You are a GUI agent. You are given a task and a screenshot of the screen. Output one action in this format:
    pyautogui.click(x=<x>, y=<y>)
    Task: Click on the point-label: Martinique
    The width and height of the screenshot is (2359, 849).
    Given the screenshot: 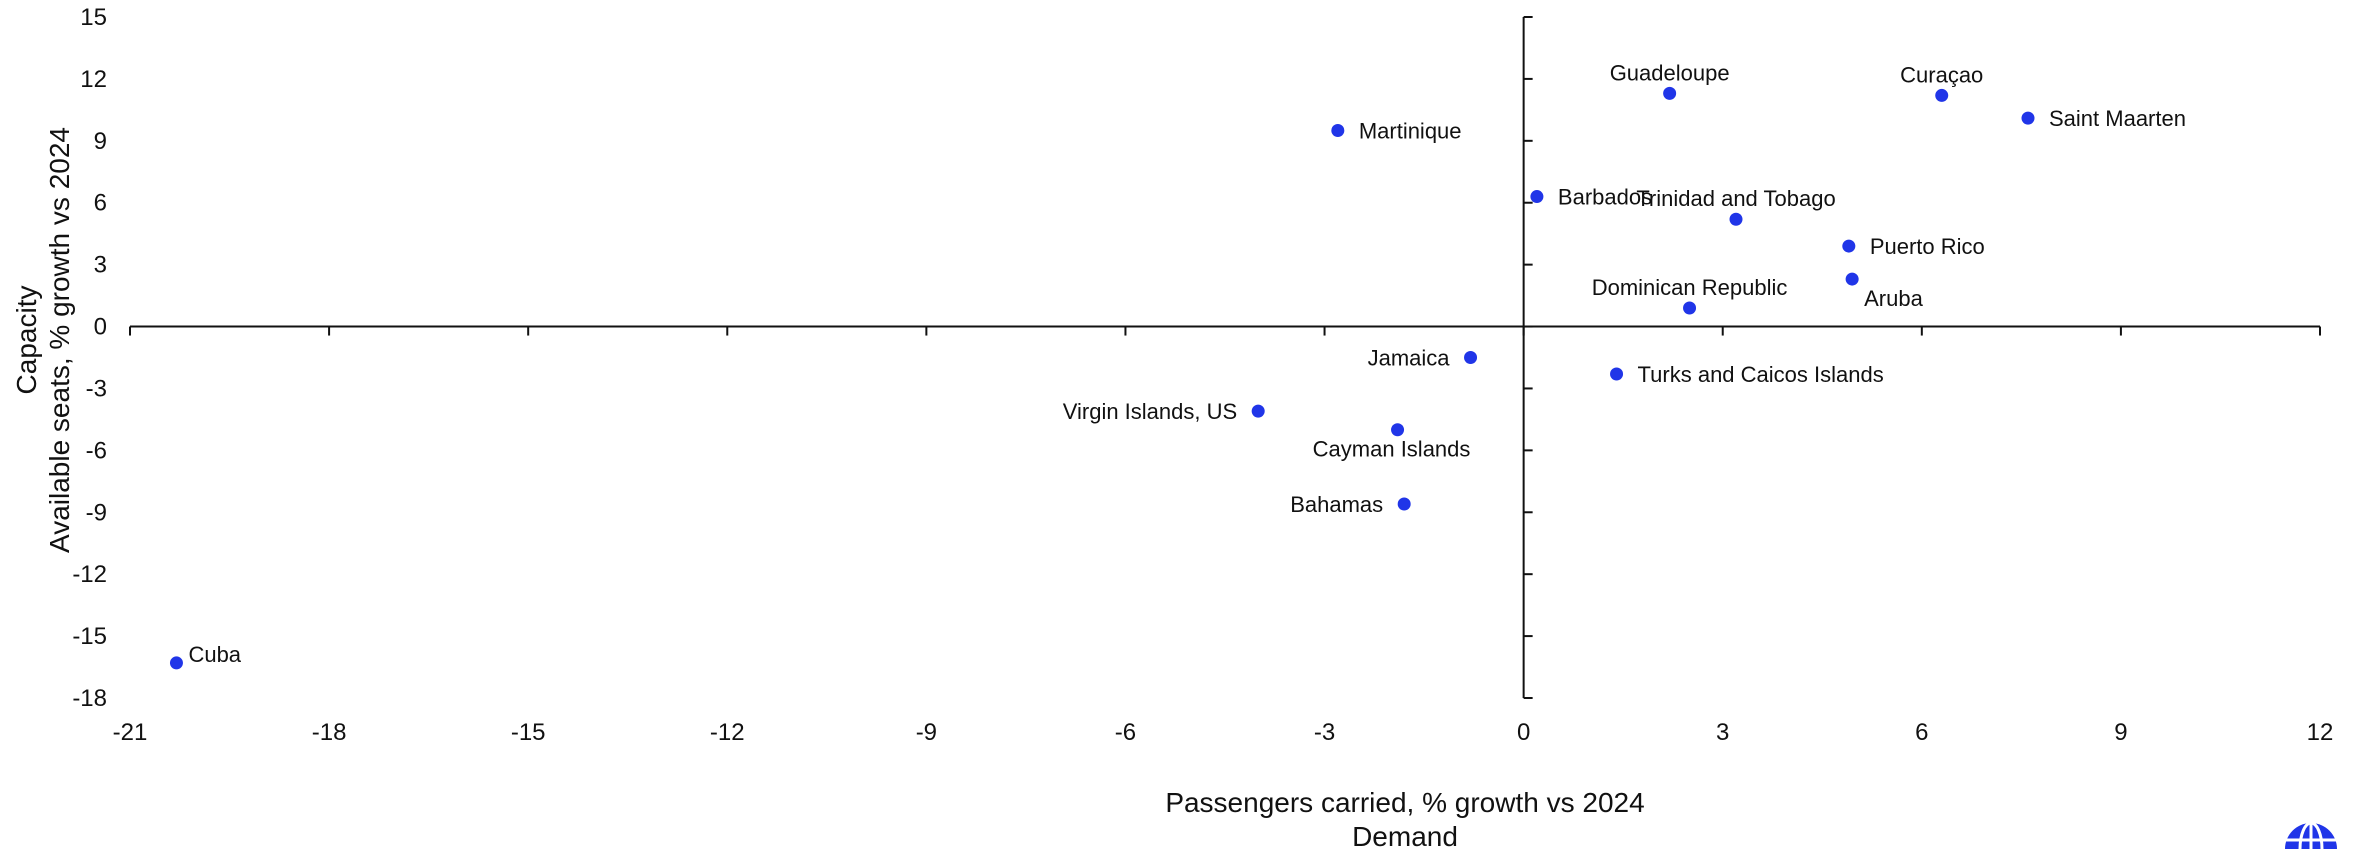 What is the action you would take?
    pyautogui.click(x=1410, y=131)
    